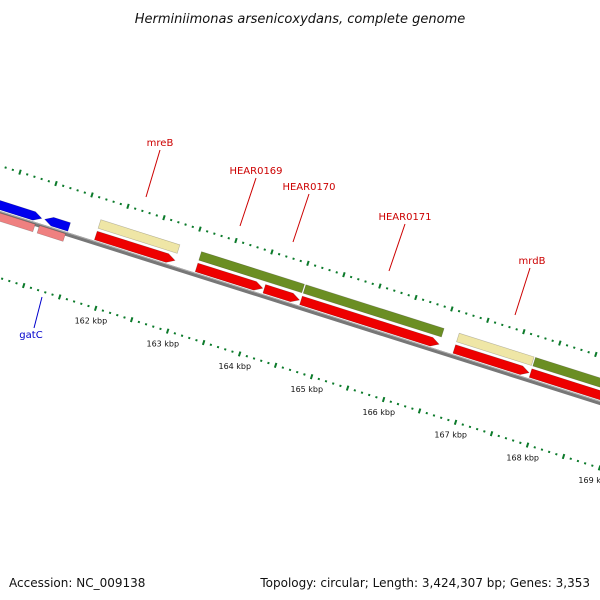  I want to click on leader-line-mrdB, so click(522, 291).